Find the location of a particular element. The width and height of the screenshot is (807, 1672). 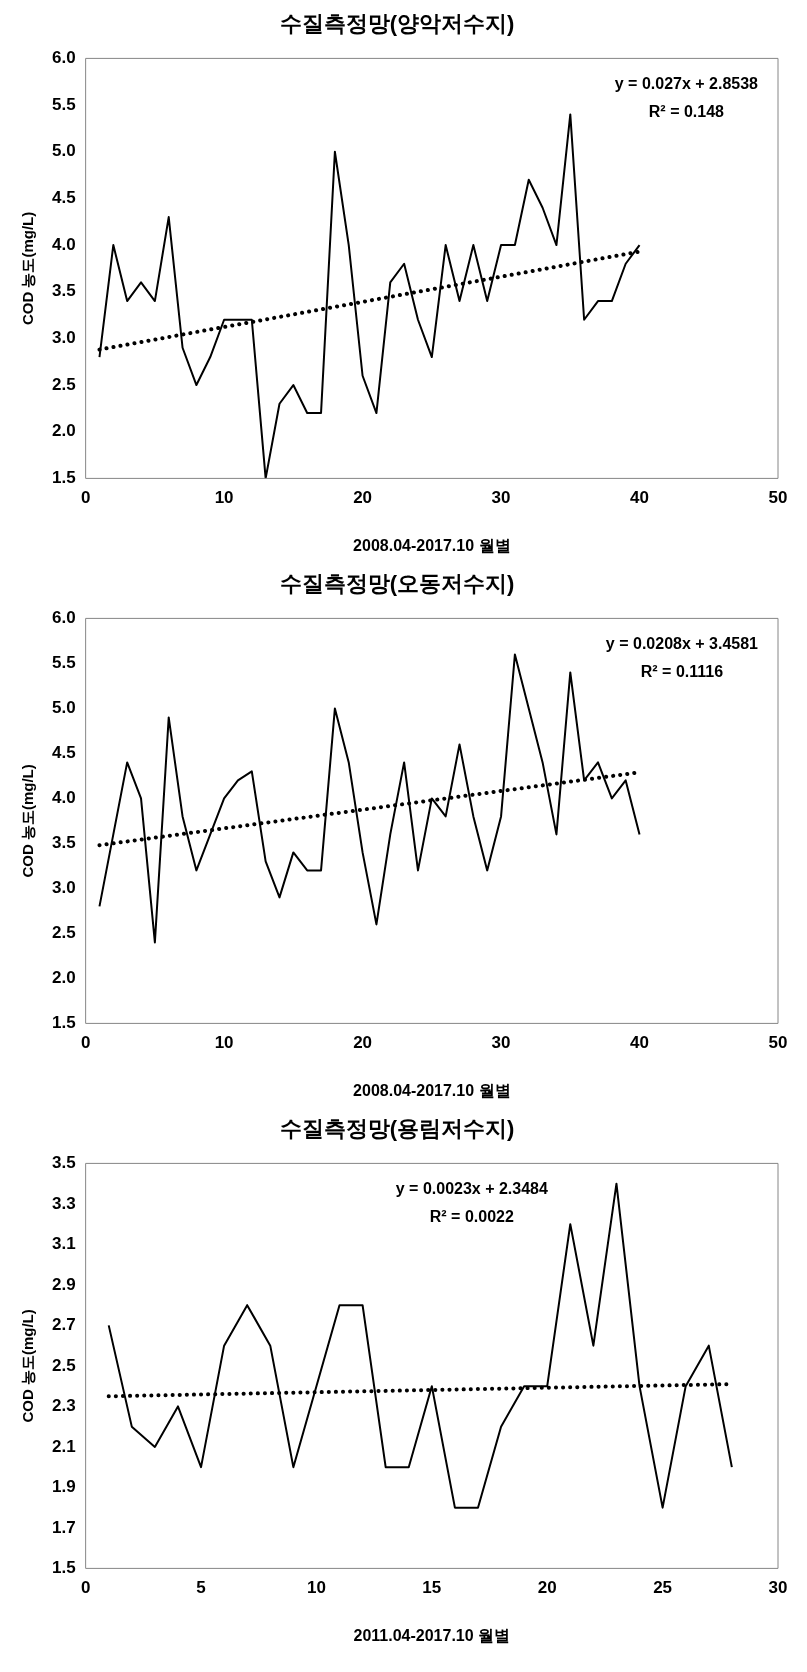

annotation: R² = 0.1116 is located at coordinates (682, 671).